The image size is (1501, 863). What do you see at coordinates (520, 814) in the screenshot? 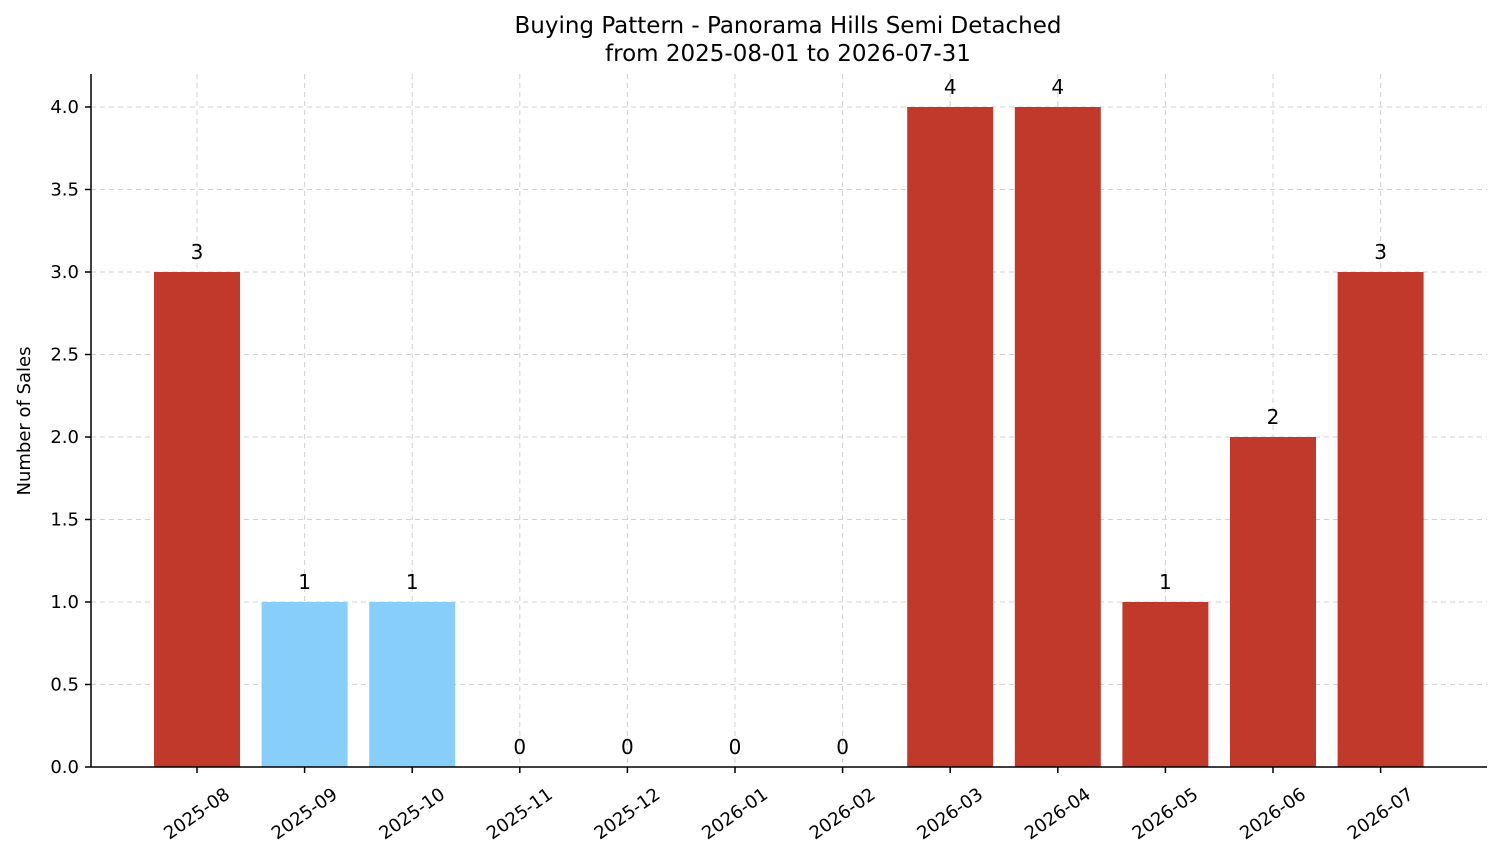
I see `x-tick-label: 2025-11` at bounding box center [520, 814].